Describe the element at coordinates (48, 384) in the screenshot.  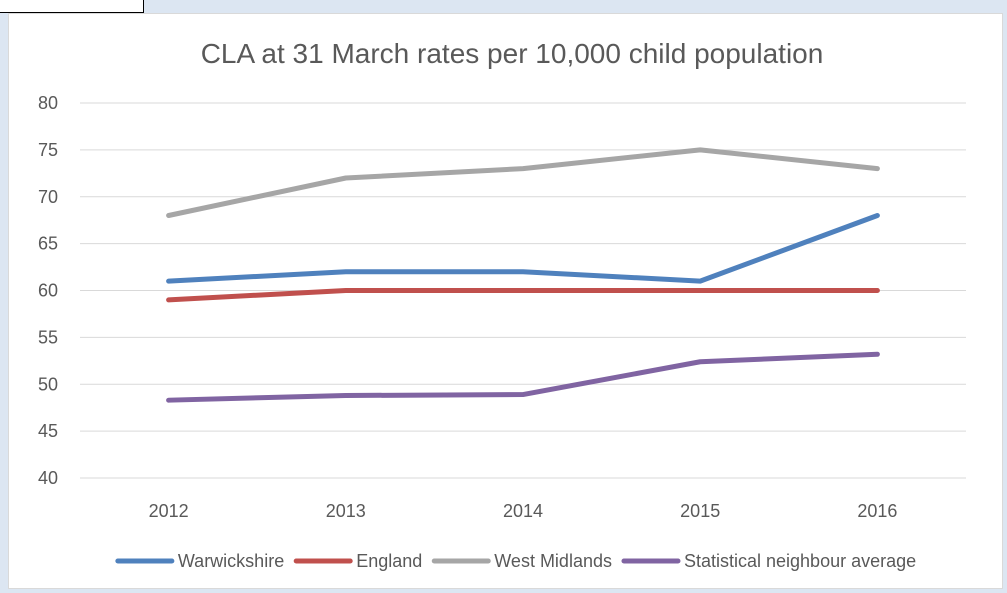
I see `y-tick-label: 50` at that location.